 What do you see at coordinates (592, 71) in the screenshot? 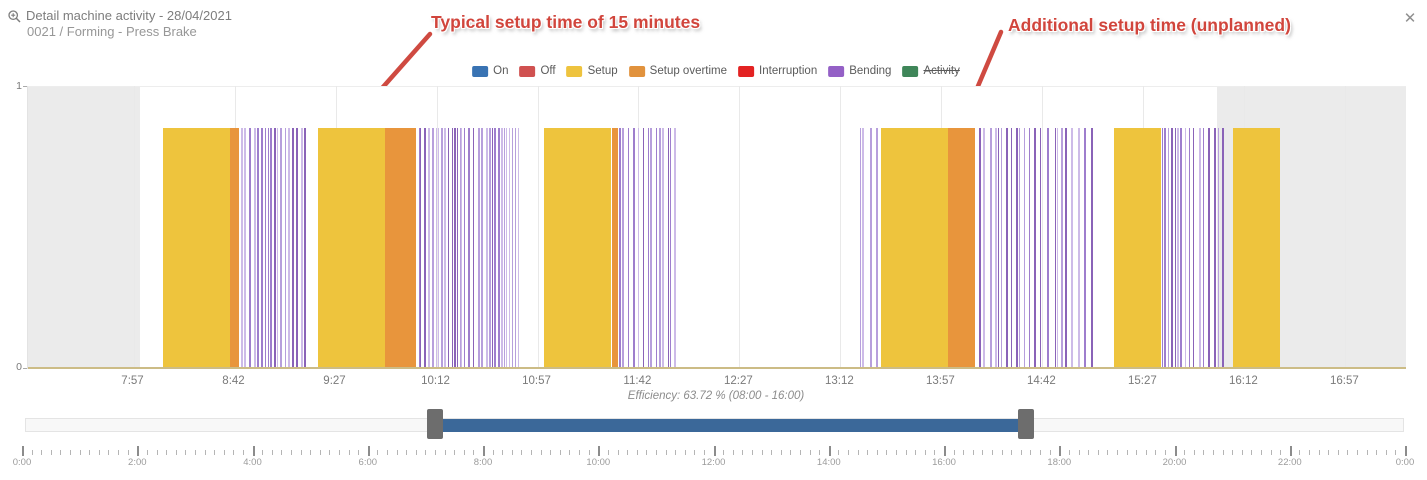
I see `legend-item-setup: Setup` at bounding box center [592, 71].